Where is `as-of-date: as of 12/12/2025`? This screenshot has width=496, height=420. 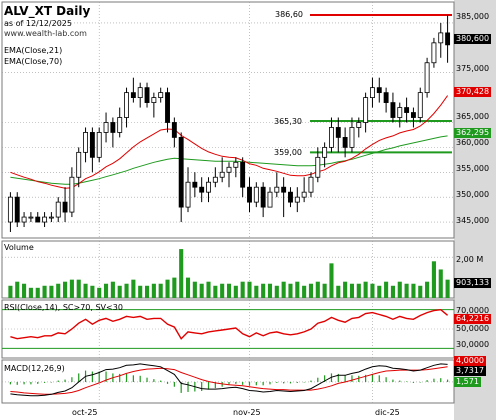
as-of-date: as of 12/12/2025 is located at coordinates (38, 23).